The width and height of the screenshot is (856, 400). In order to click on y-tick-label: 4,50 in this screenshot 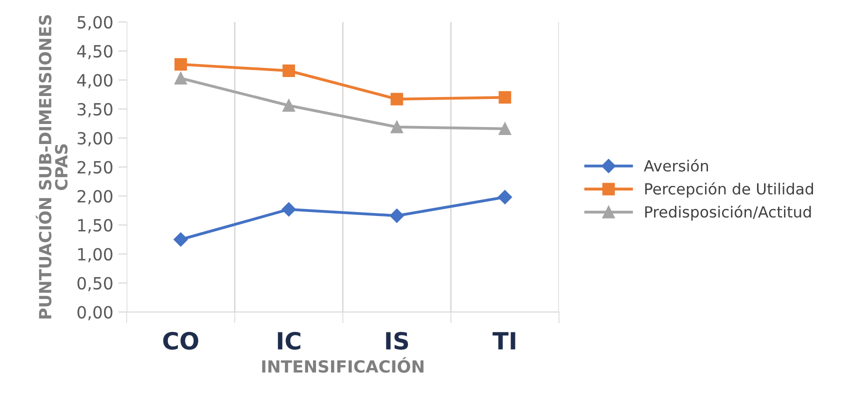, I will do `click(94, 52)`.